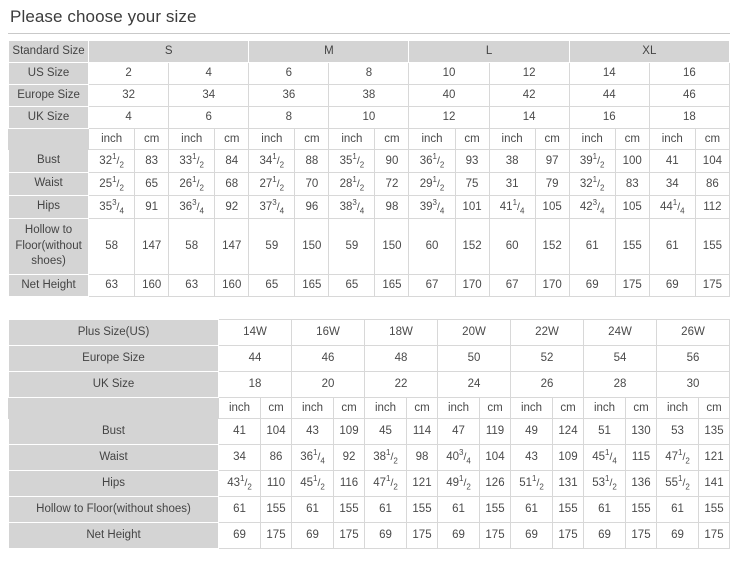 The height and width of the screenshot is (563, 738). I want to click on europe-size-row: Europe Size 44 46 48 50 52 54 56, so click(369, 358).